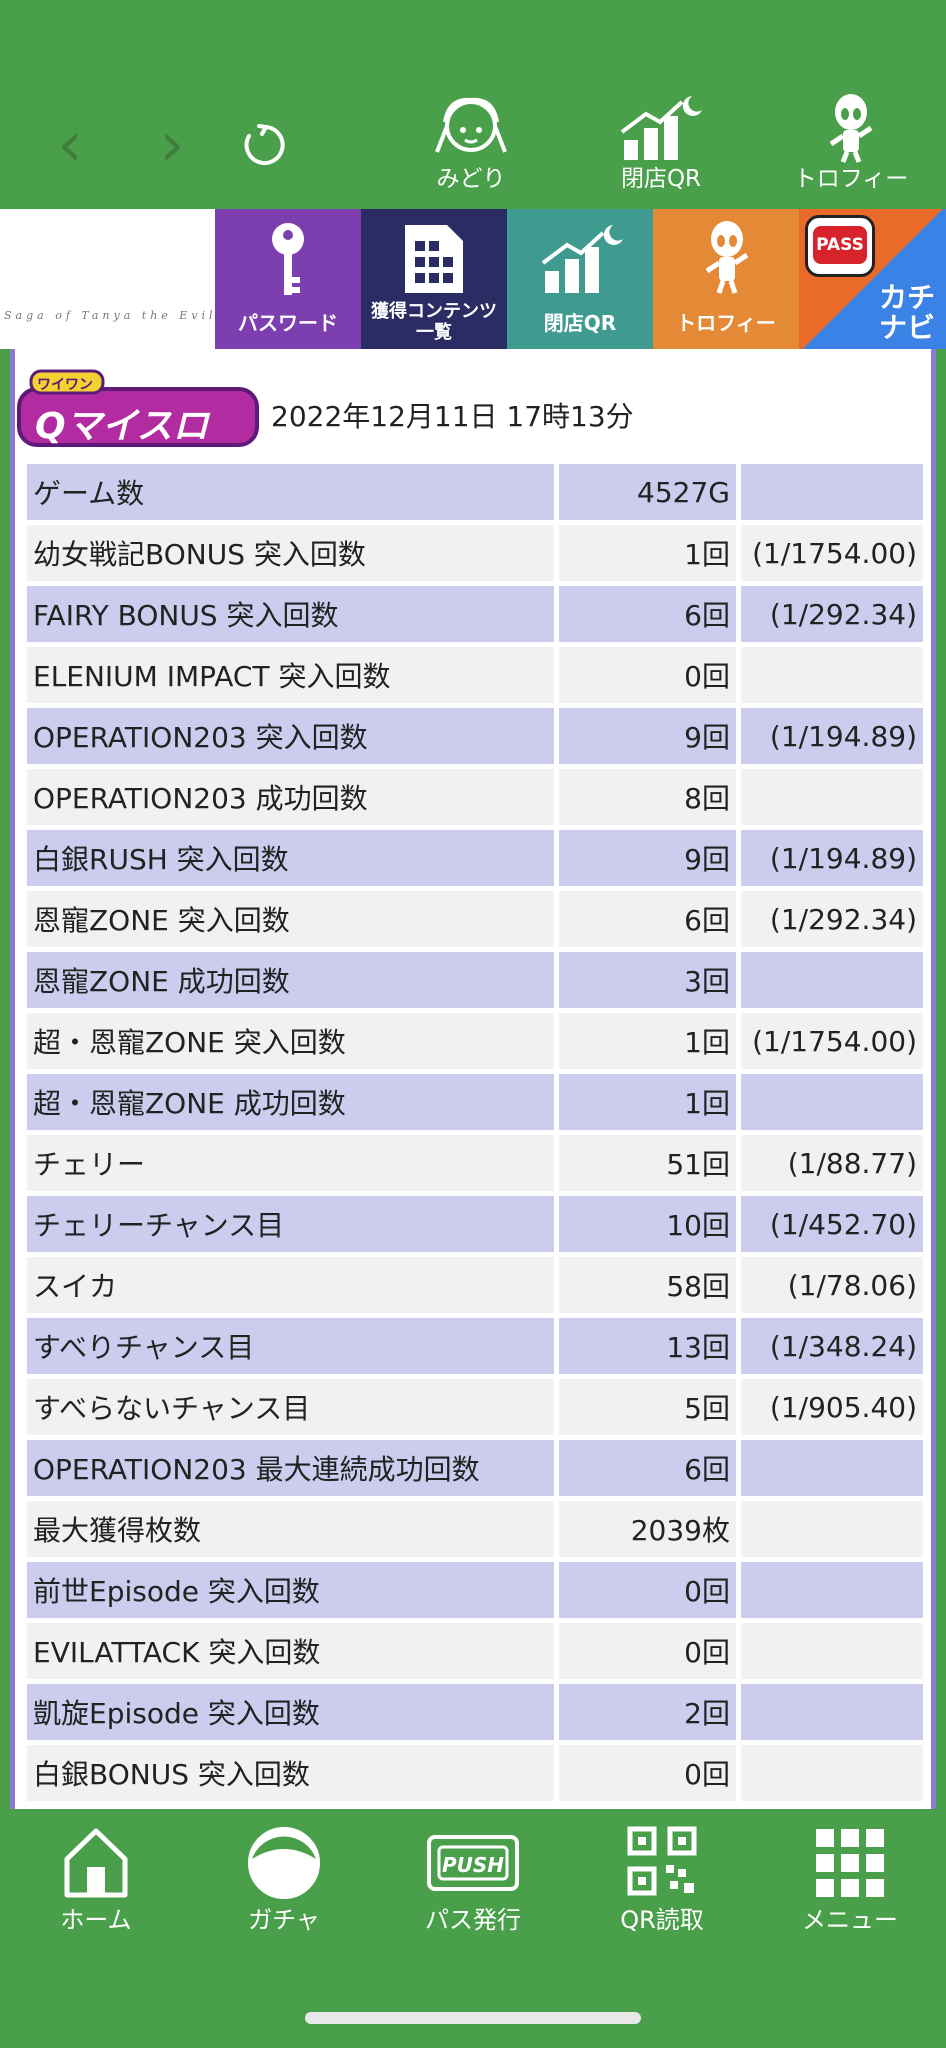 The image size is (946, 2048). I want to click on stat-label: OPERATION203 最大連続成功回数, so click(293, 1468).